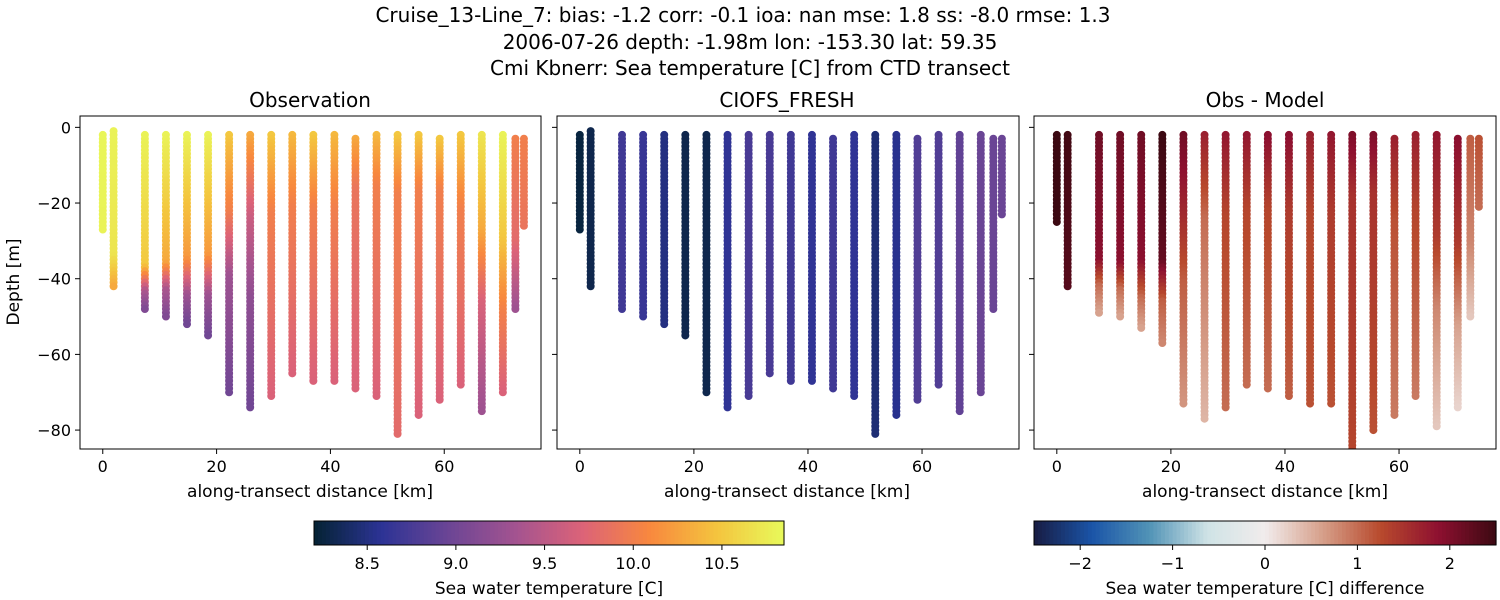  What do you see at coordinates (787, 492) in the screenshot?
I see `x-axis-label: along-transect distance [km]` at bounding box center [787, 492].